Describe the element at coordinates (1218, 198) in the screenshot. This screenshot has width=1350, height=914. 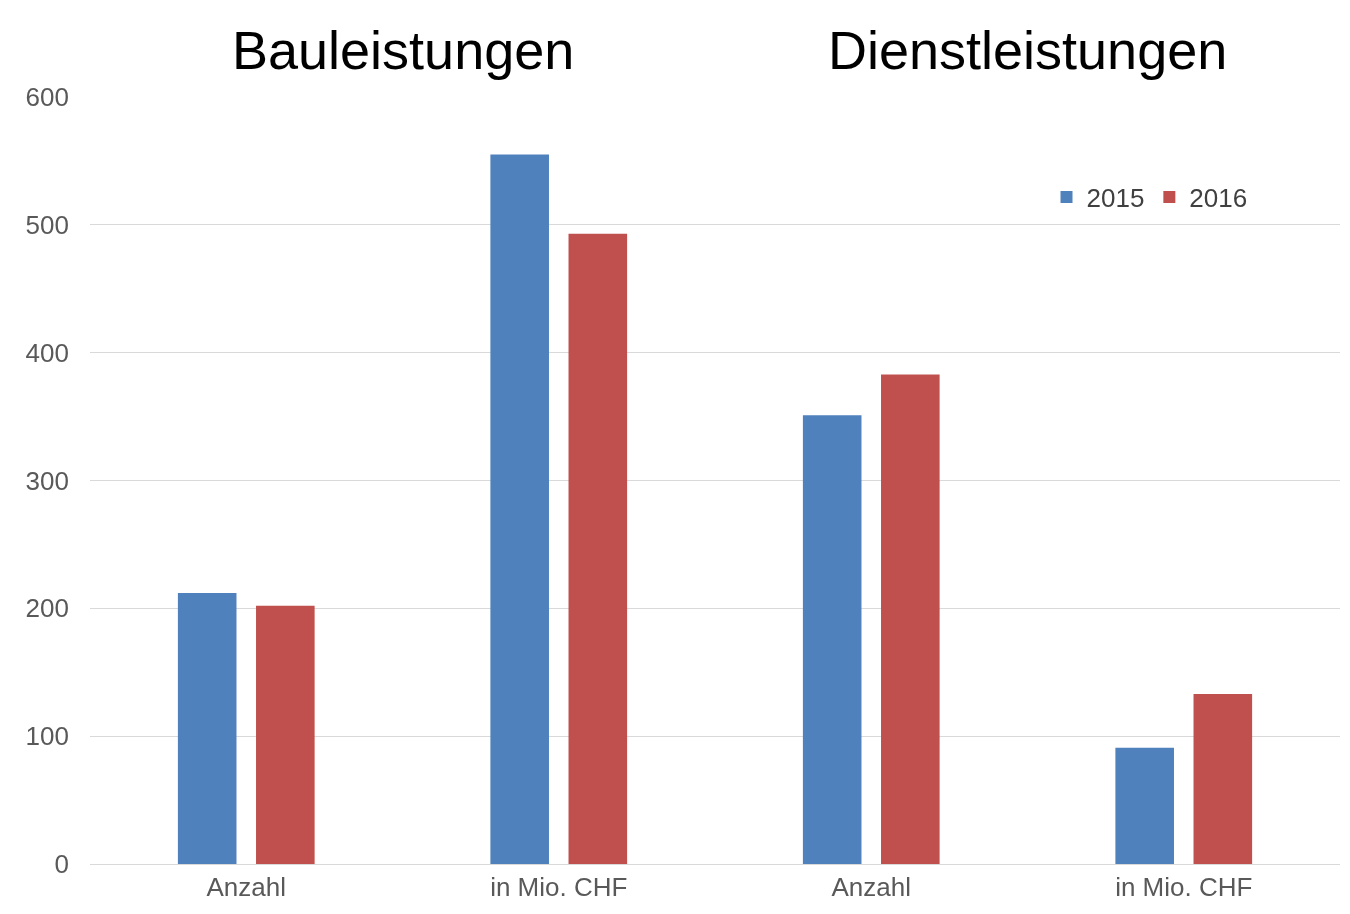
I see `legend-label: 2016` at that location.